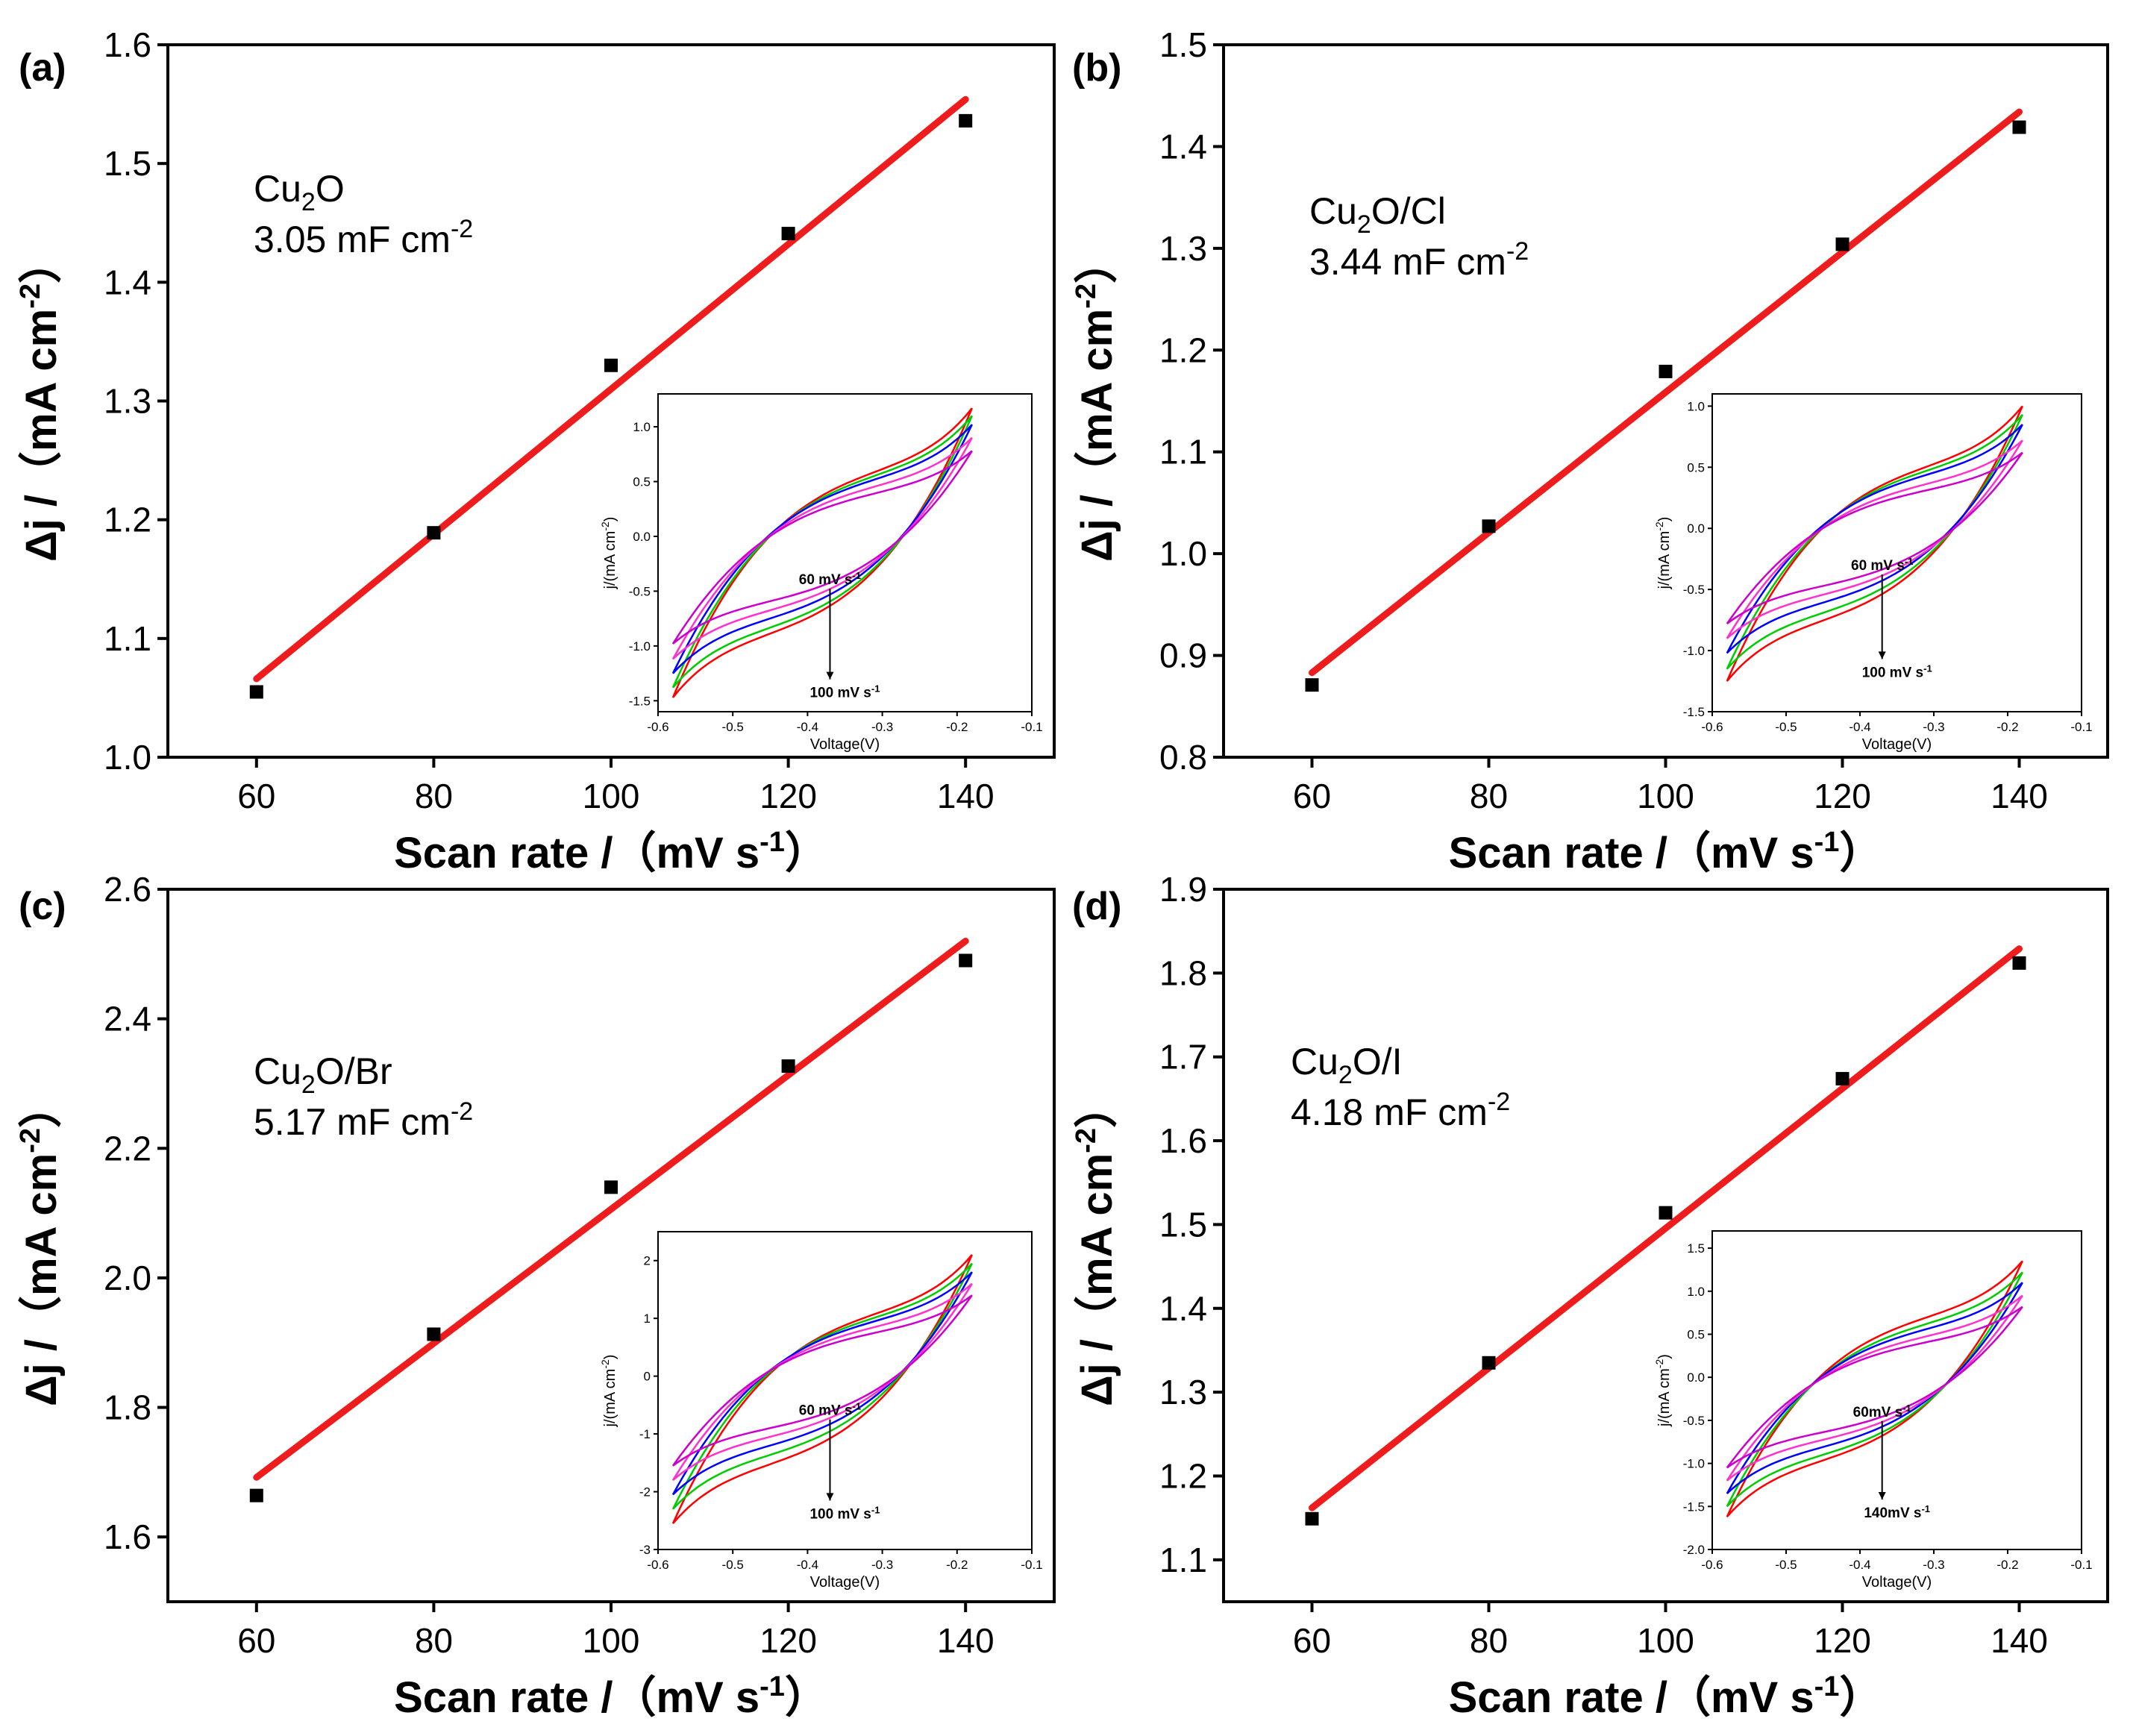  I want to click on inset-y-tick-label: 1, so click(647, 1319).